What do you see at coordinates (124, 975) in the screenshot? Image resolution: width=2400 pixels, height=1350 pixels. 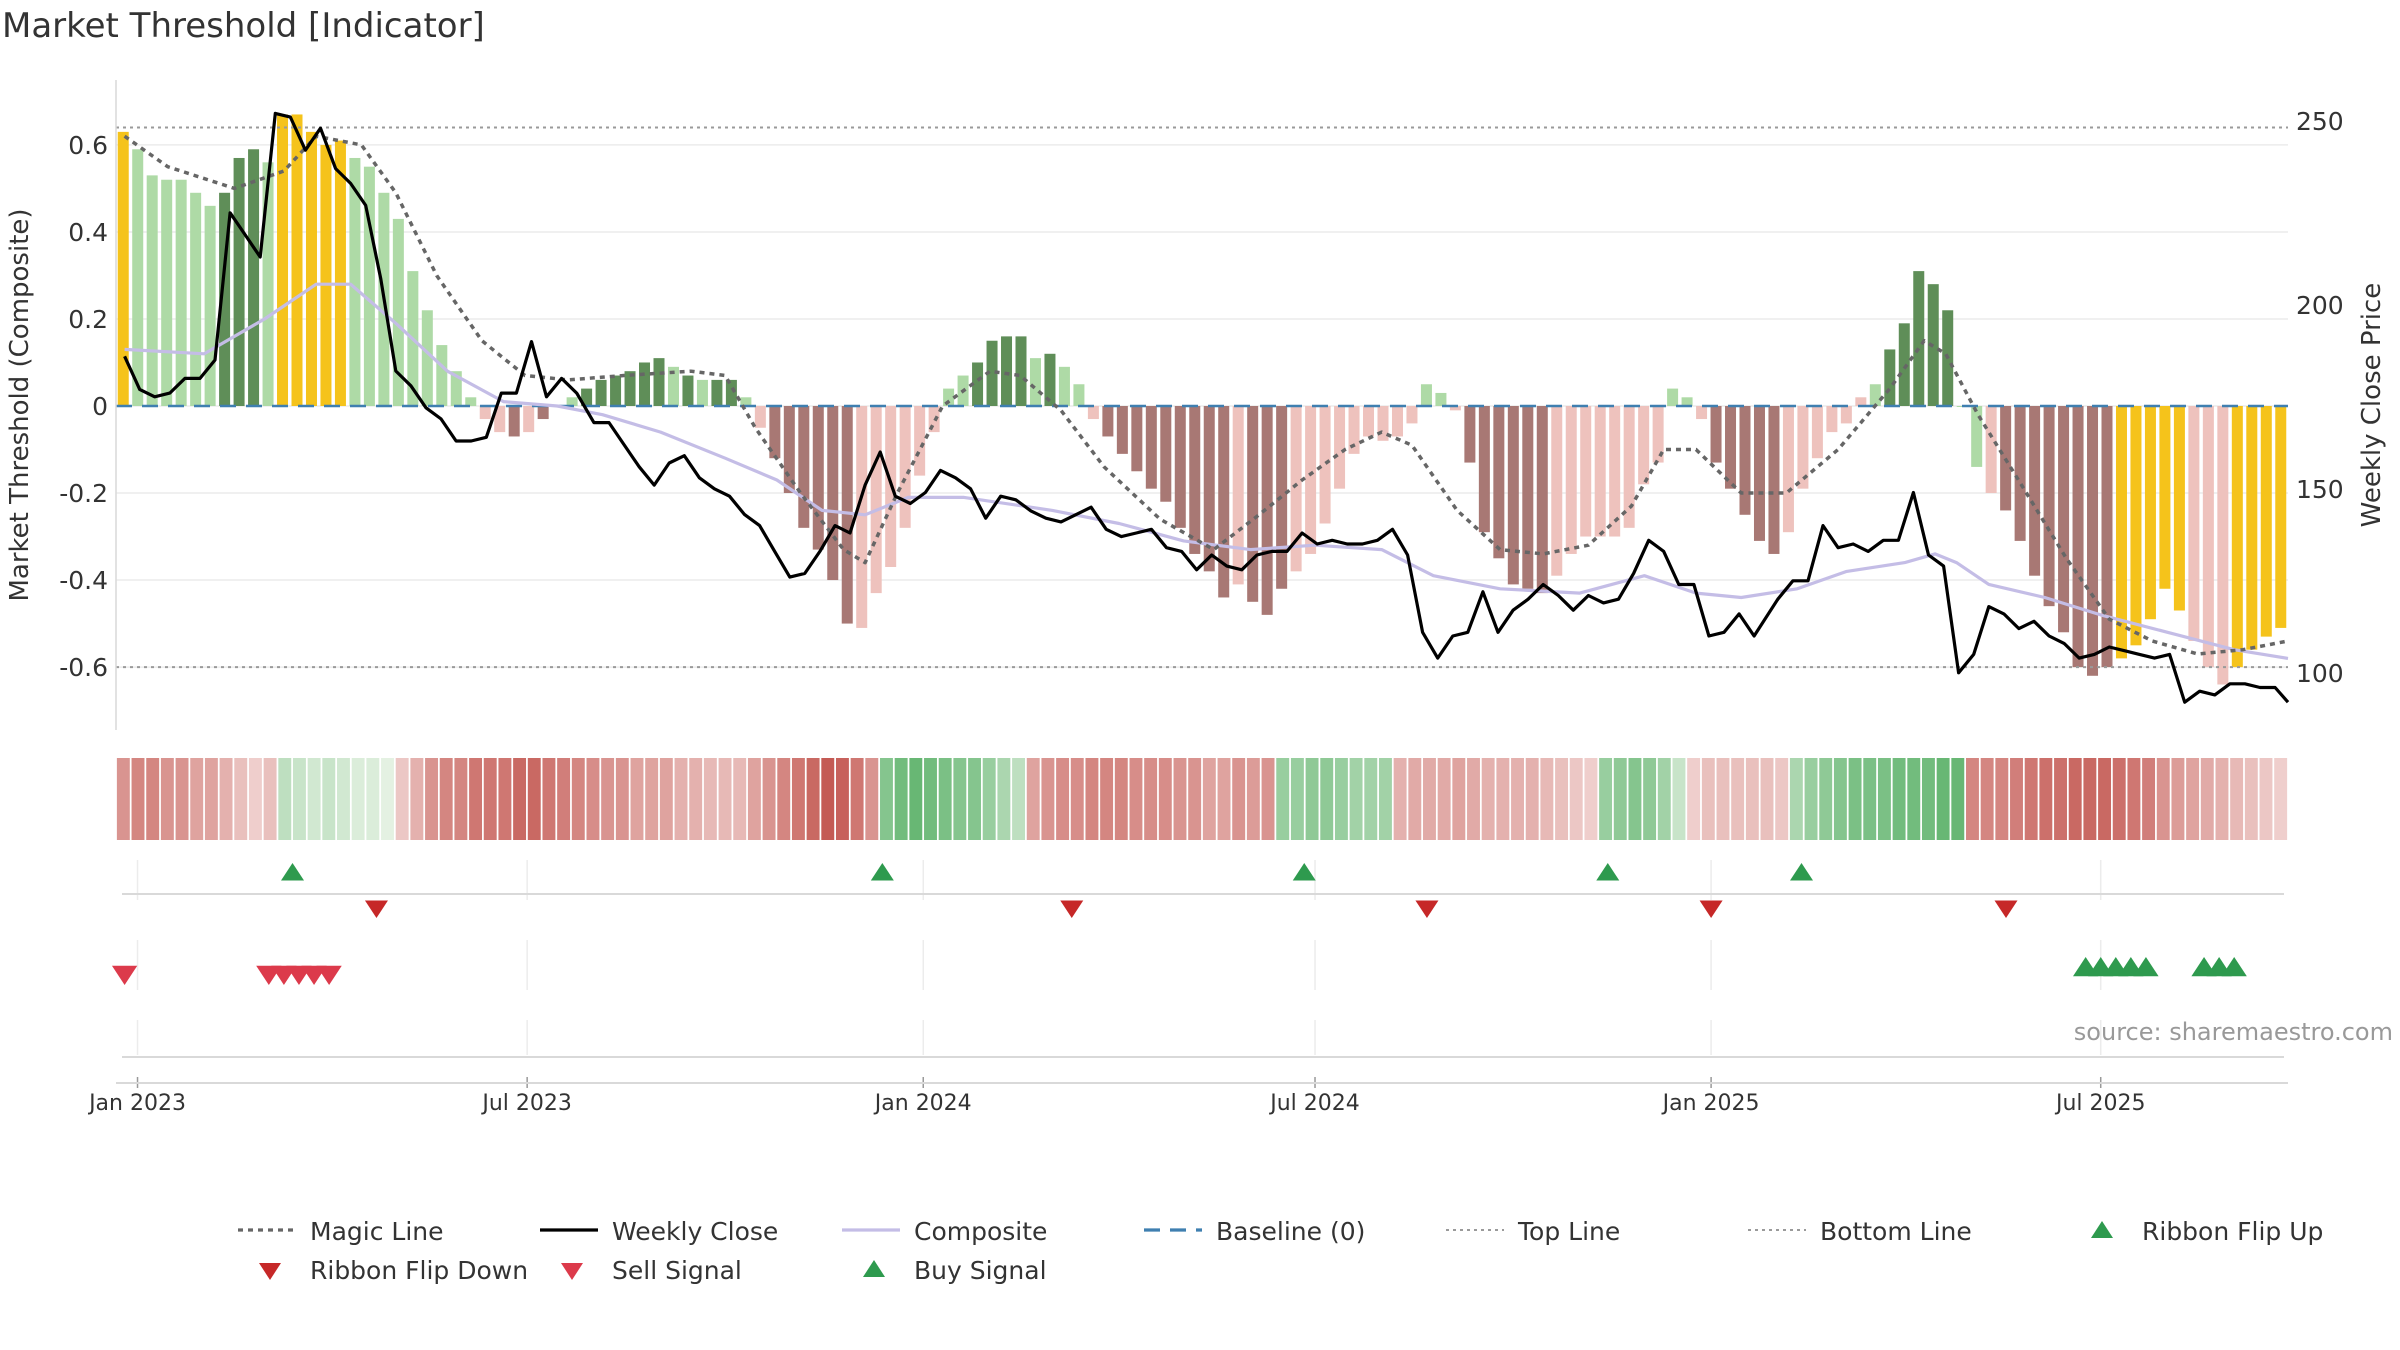 I see `sell-signal-marker` at bounding box center [124, 975].